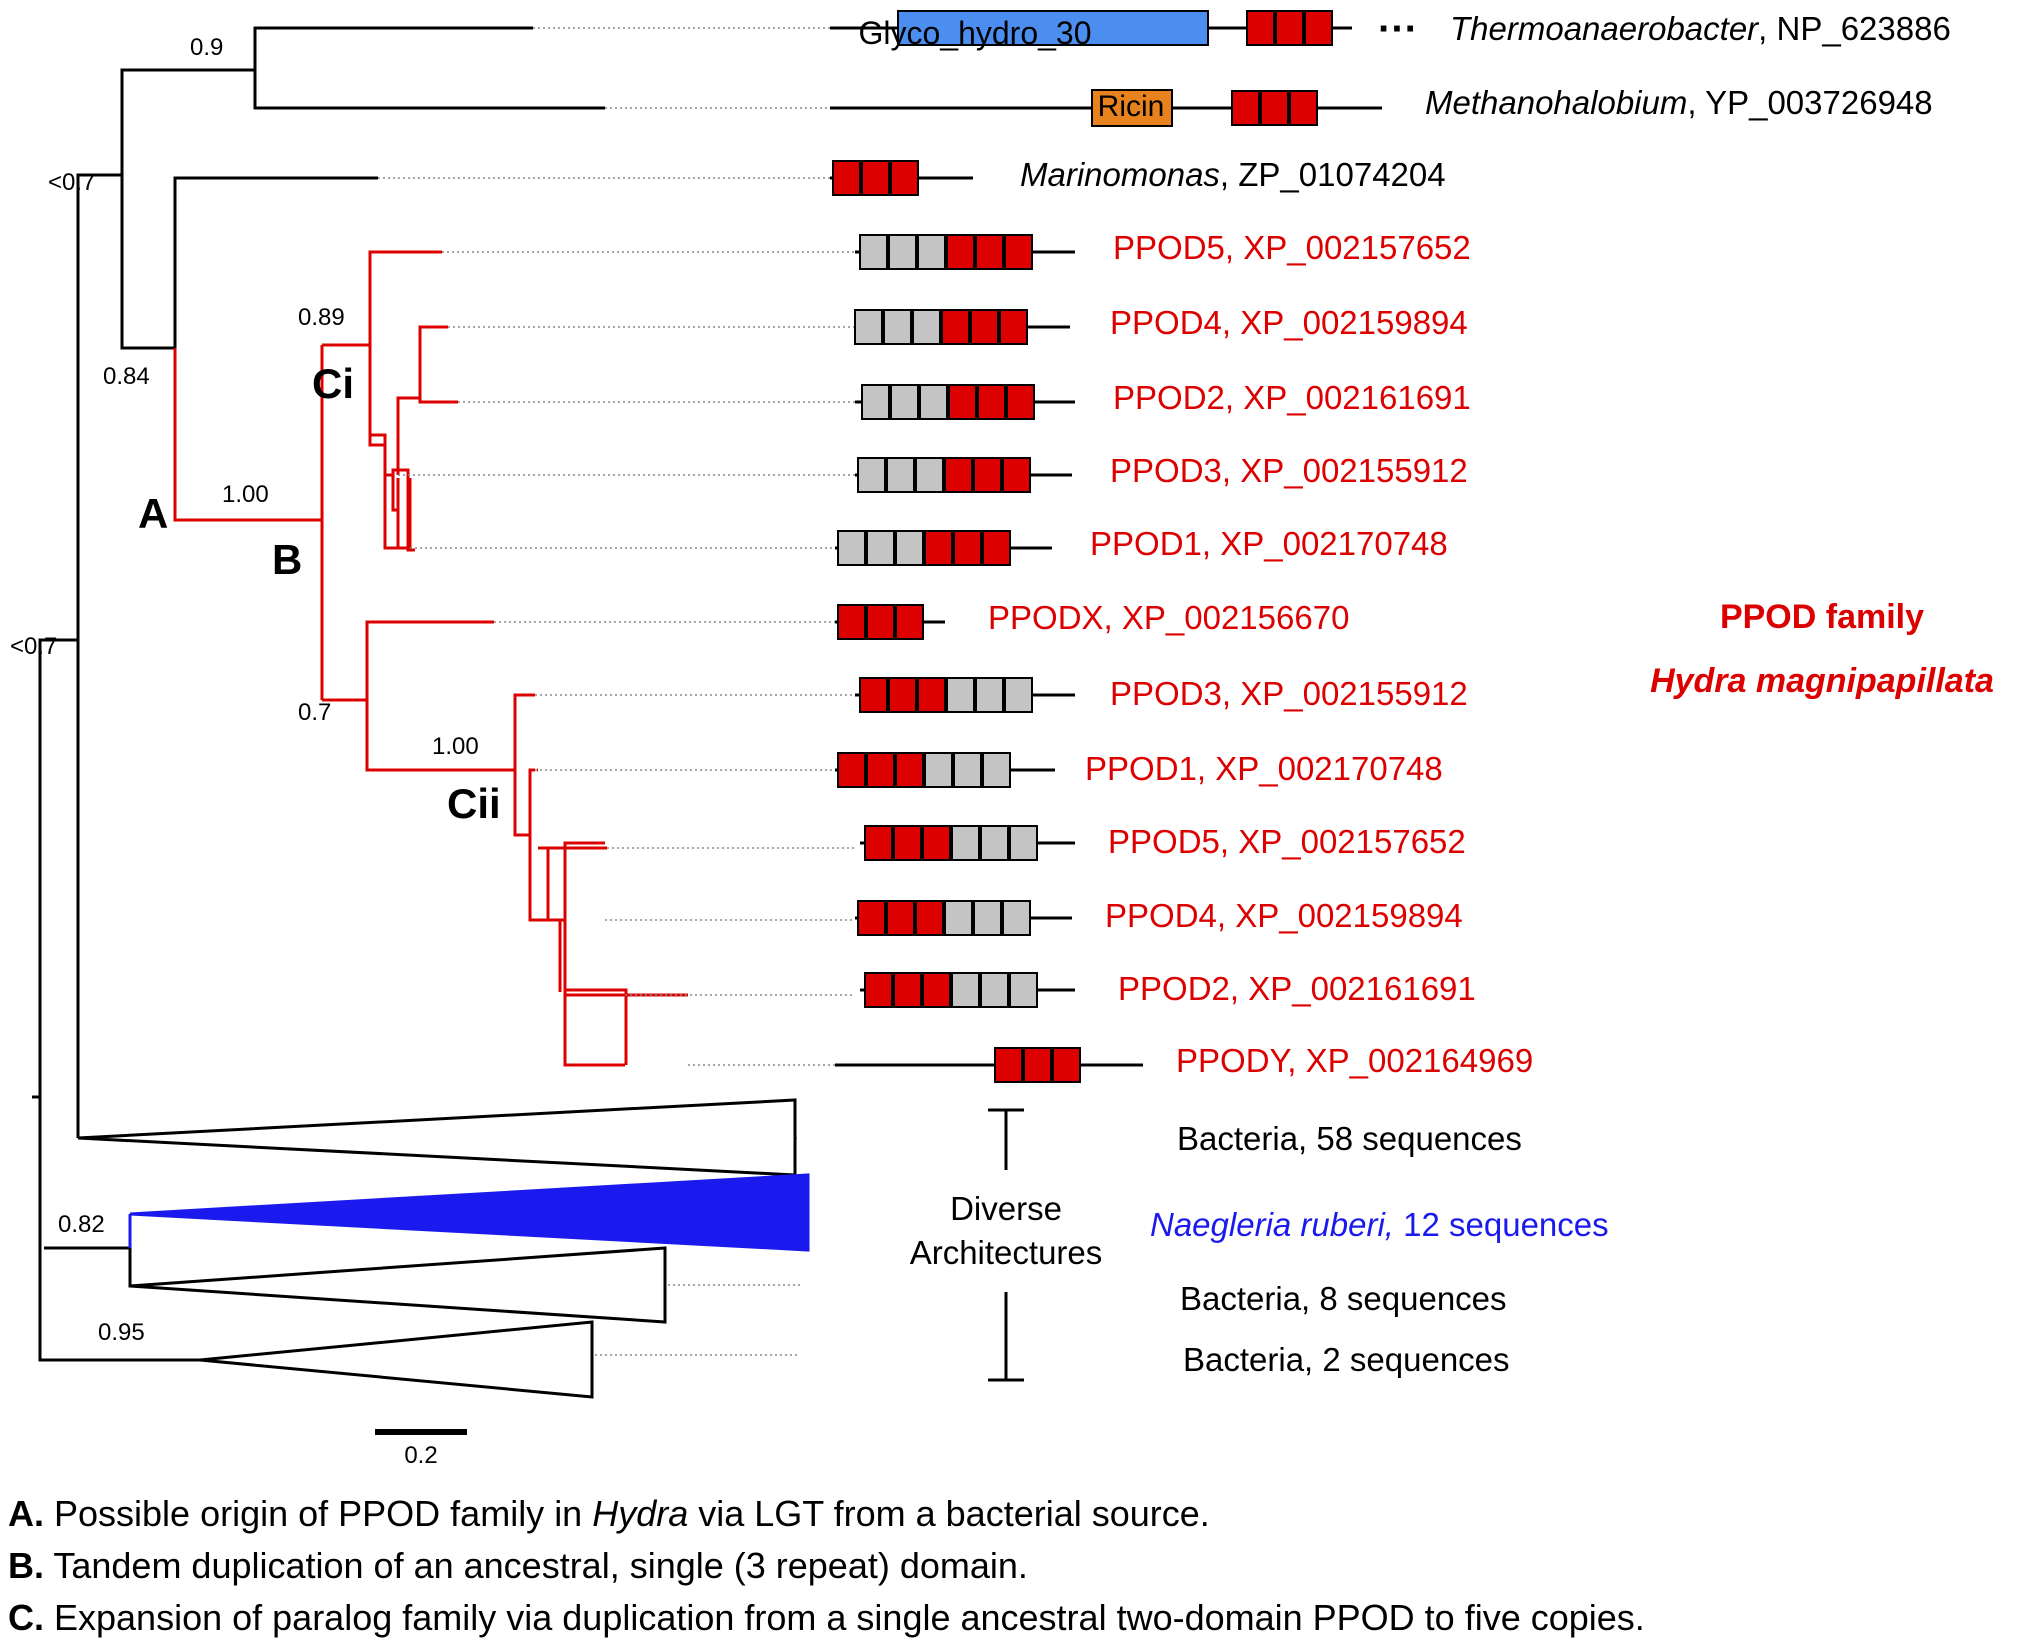 The height and width of the screenshot is (1647, 2020). Describe the element at coordinates (1006, 1245) in the screenshot. I see `diverse-architectures-bracket` at that location.